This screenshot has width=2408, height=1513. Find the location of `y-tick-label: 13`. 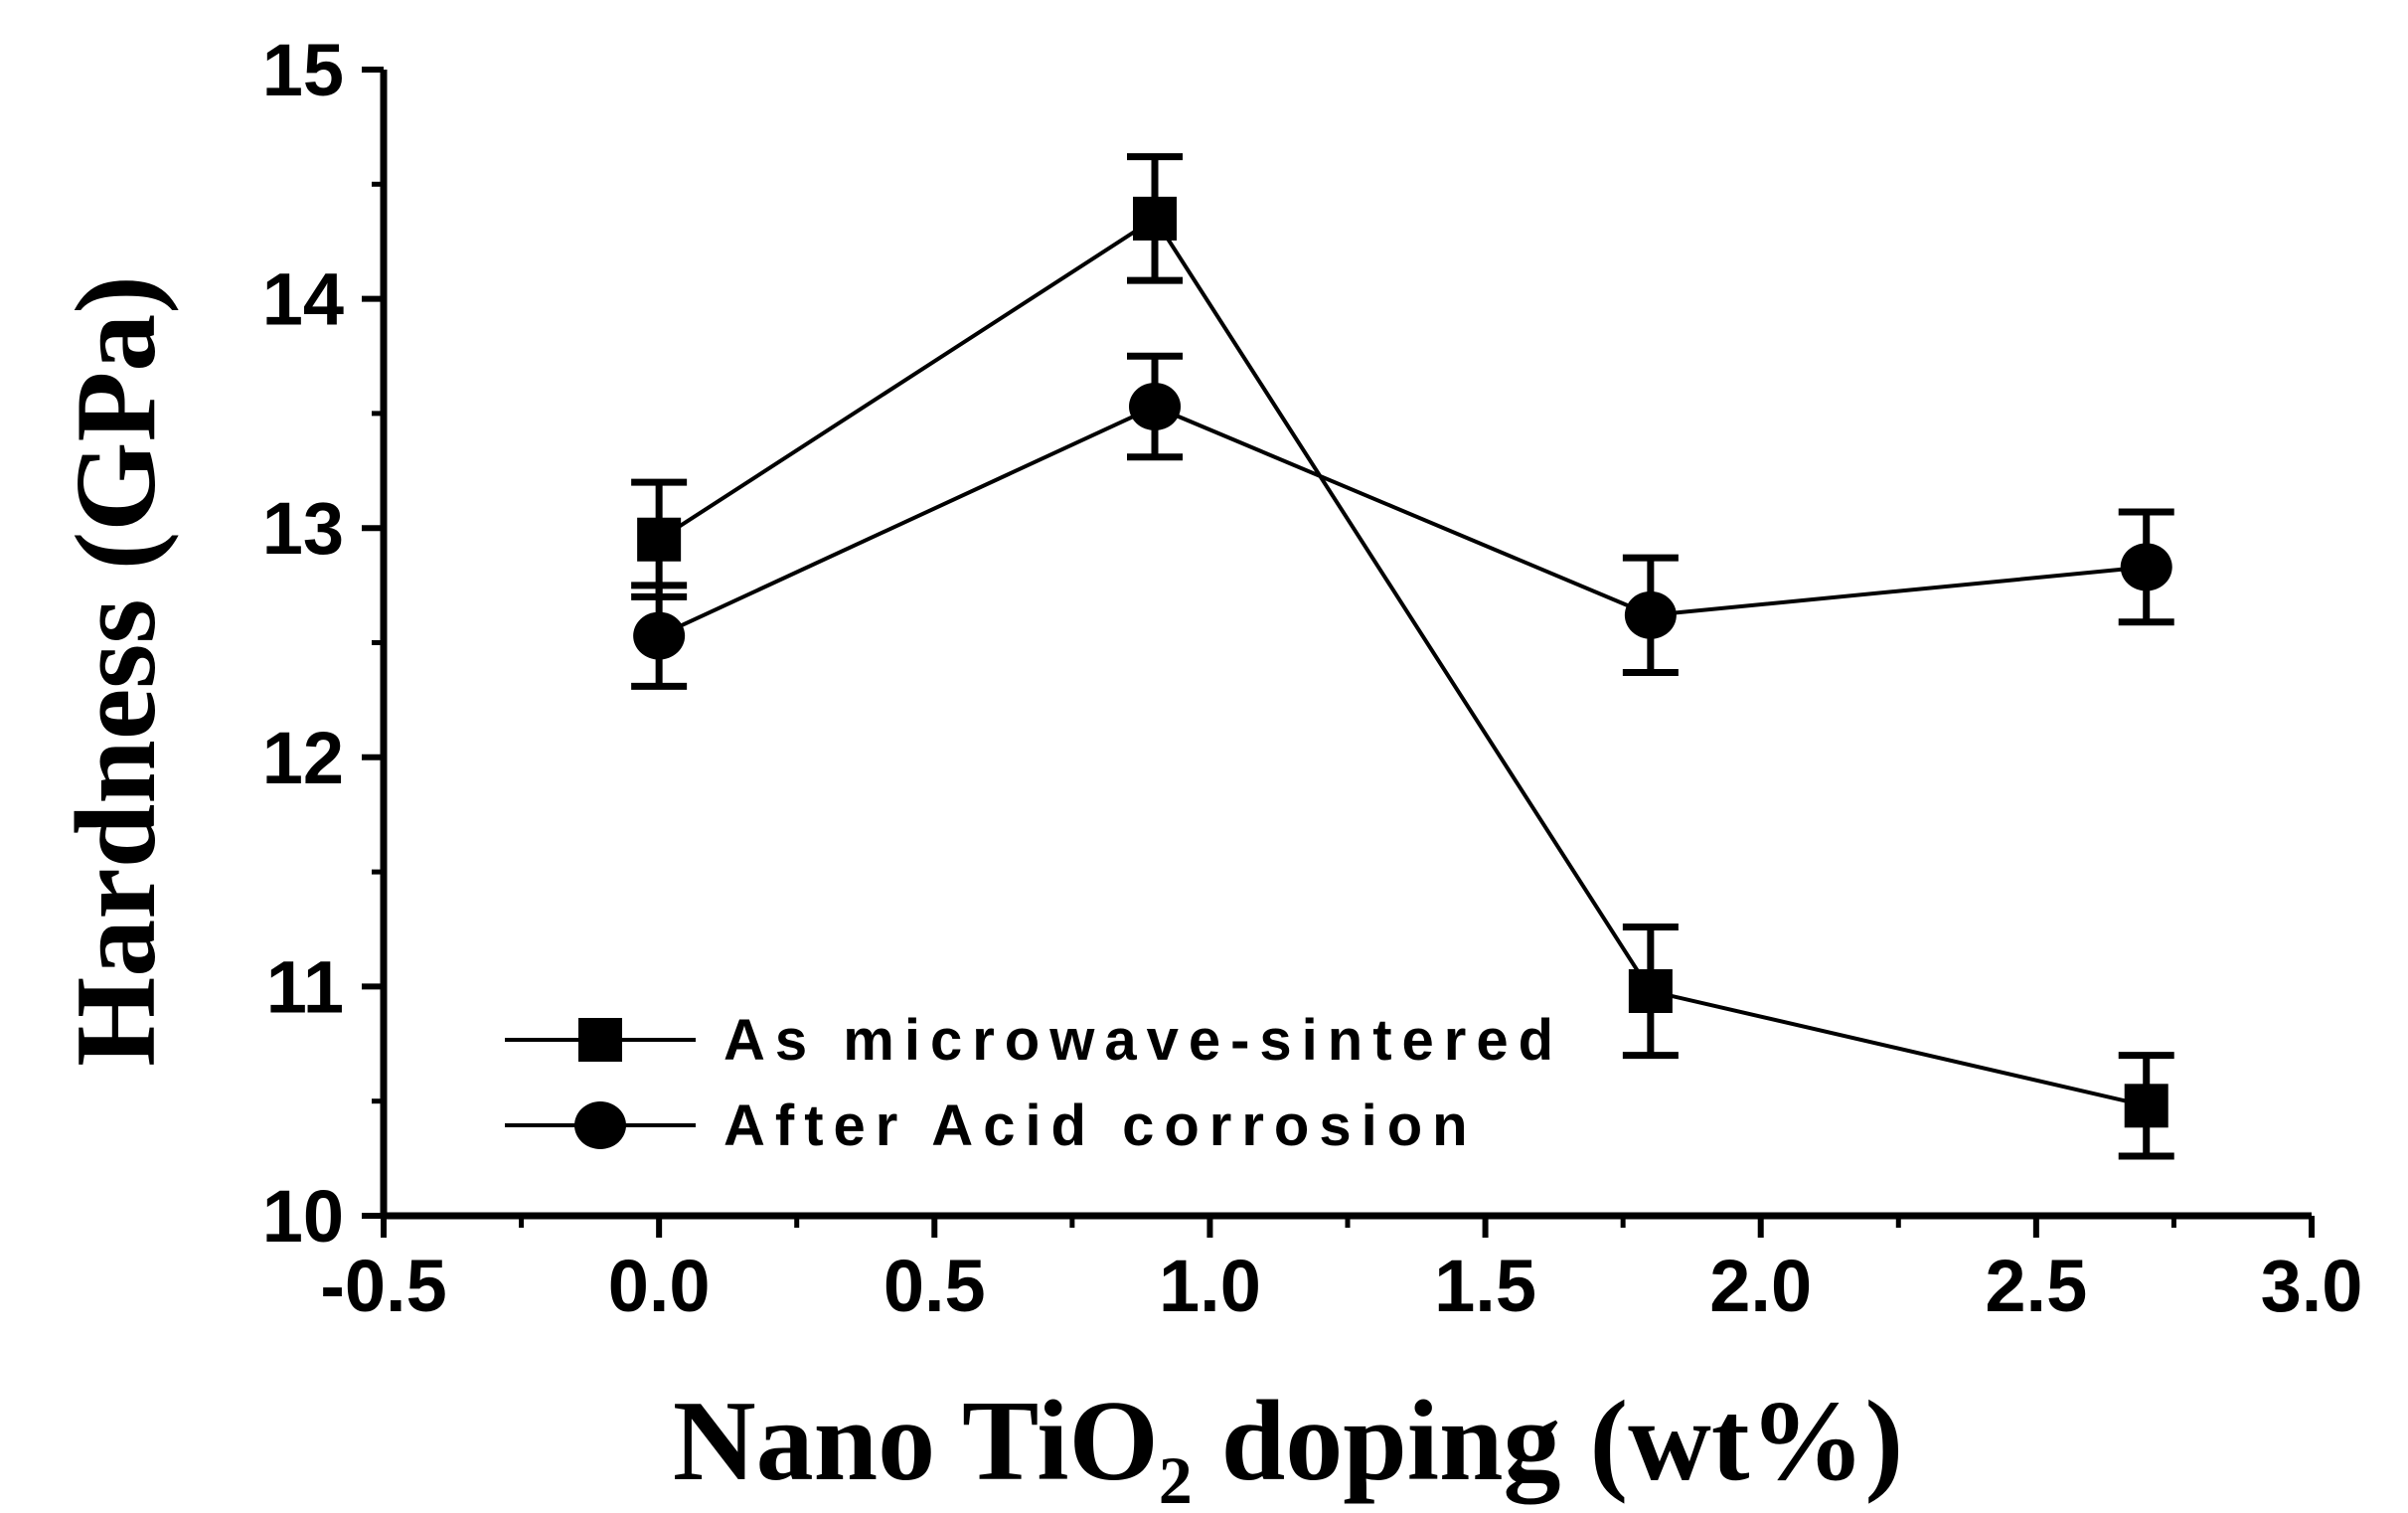

y-tick-label: 13 is located at coordinates (303, 528).